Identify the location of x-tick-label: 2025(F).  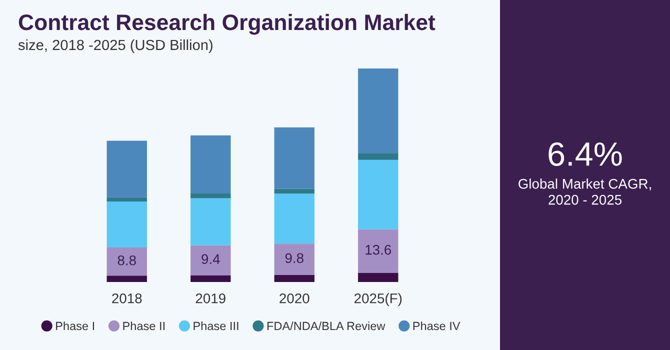
(378, 299).